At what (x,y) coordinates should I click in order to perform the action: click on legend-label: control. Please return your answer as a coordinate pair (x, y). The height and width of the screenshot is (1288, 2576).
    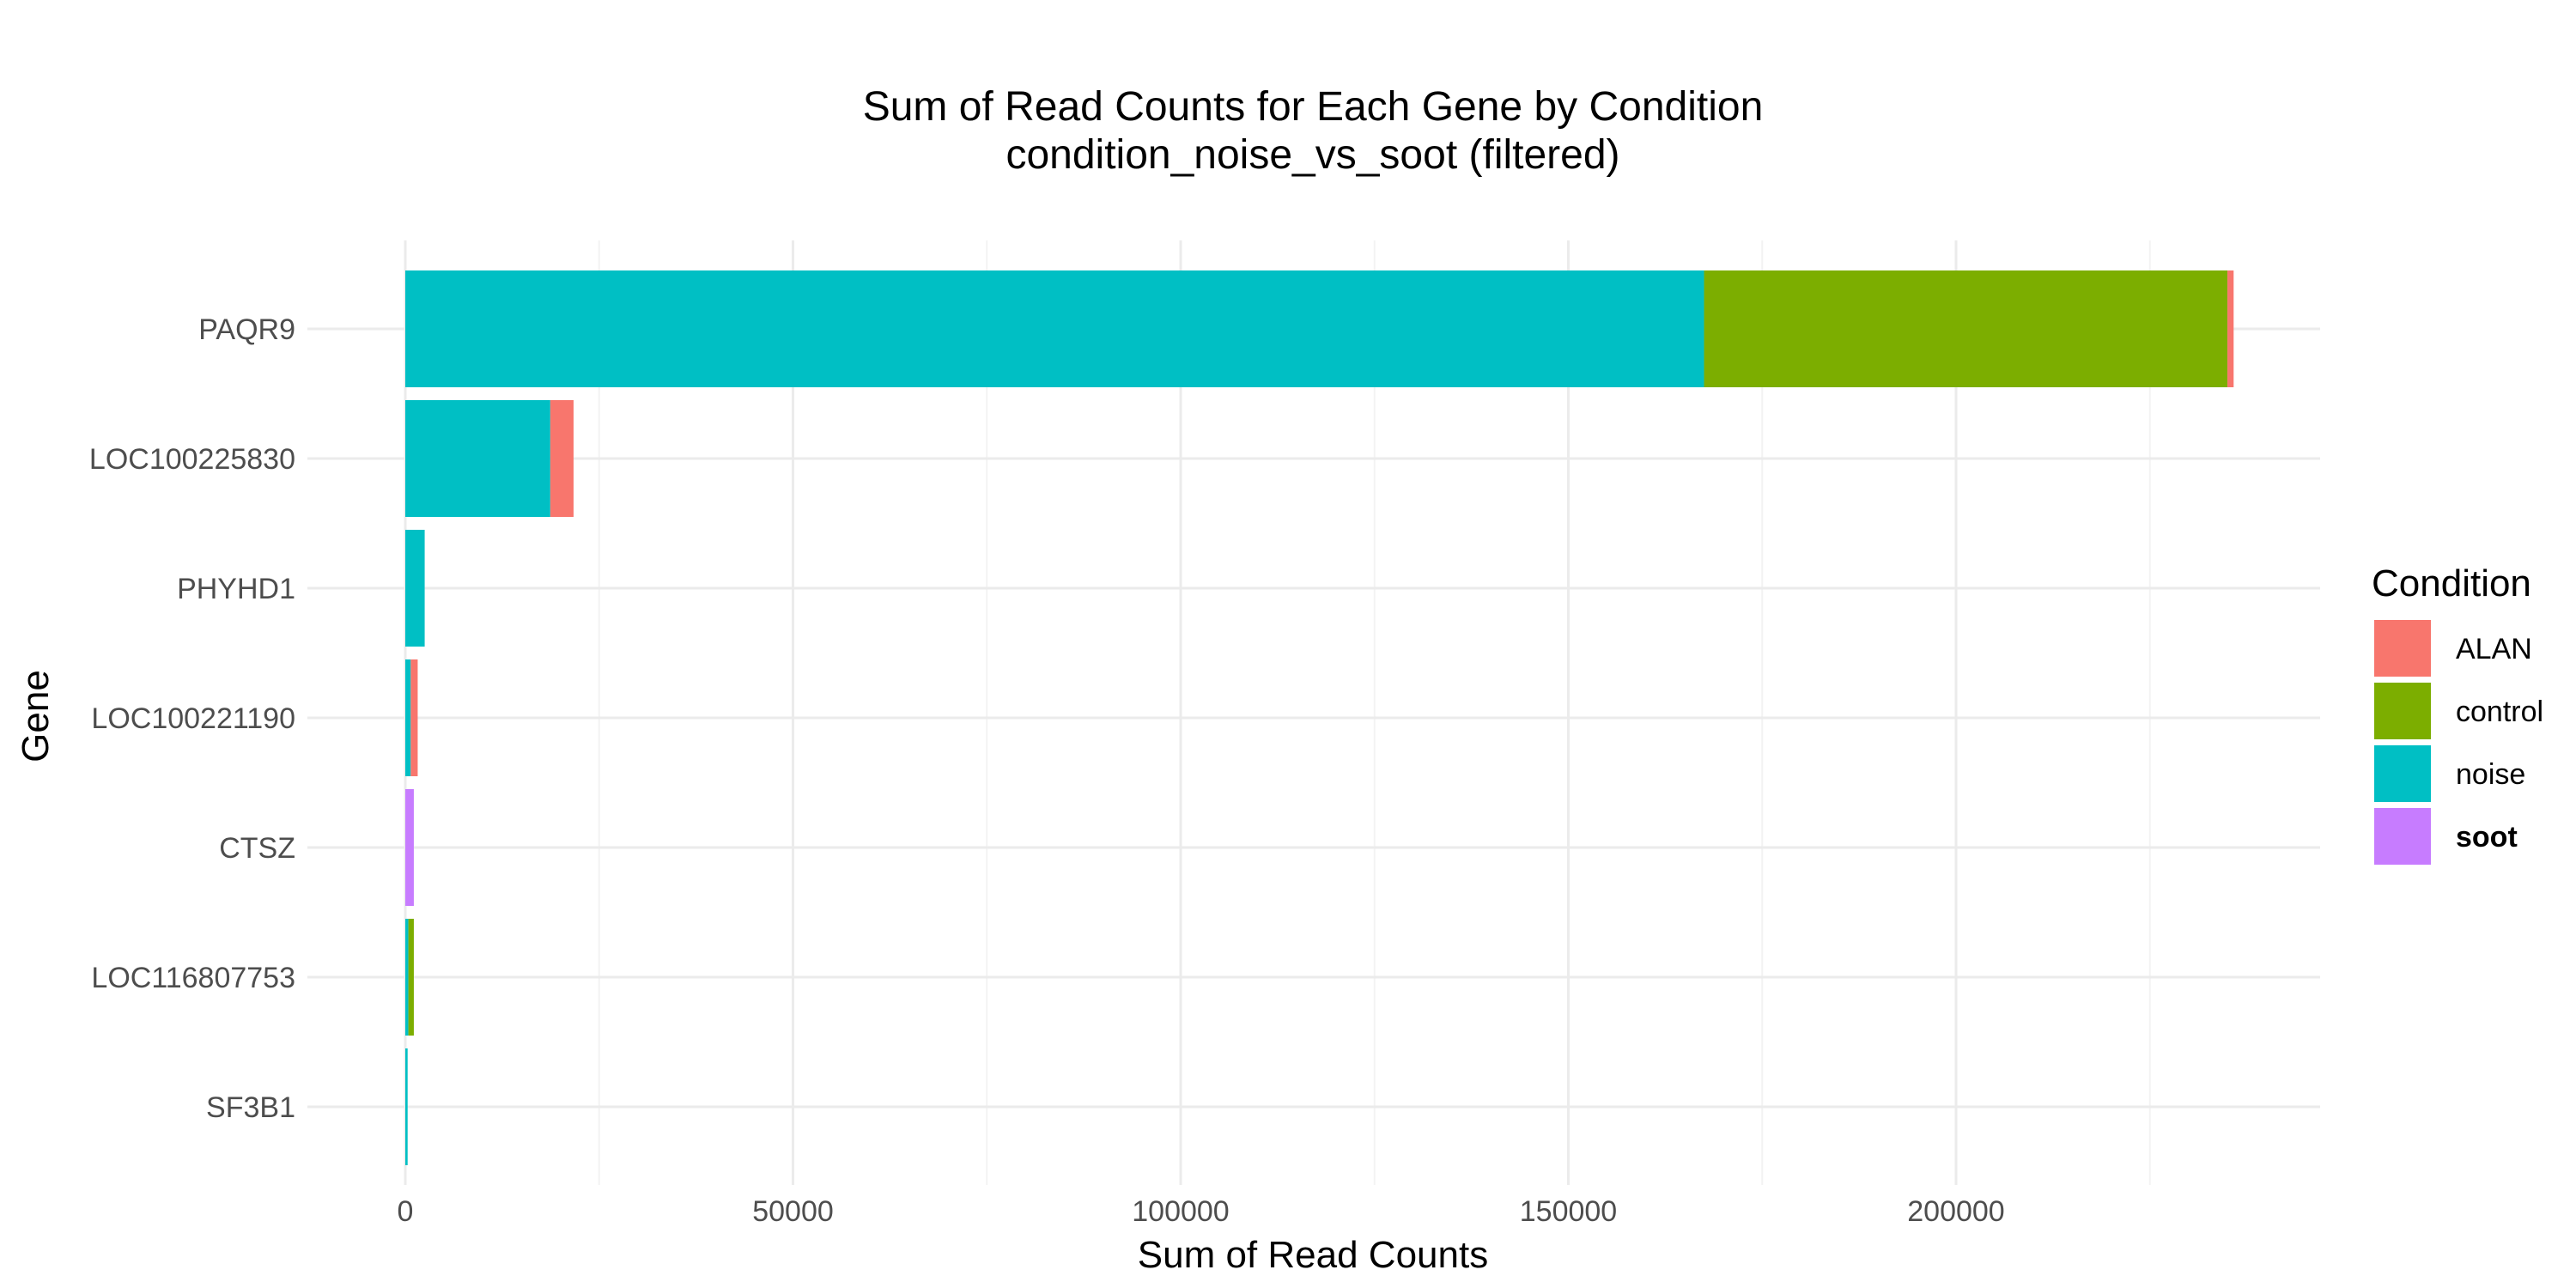
    Looking at the image, I should click on (2500, 712).